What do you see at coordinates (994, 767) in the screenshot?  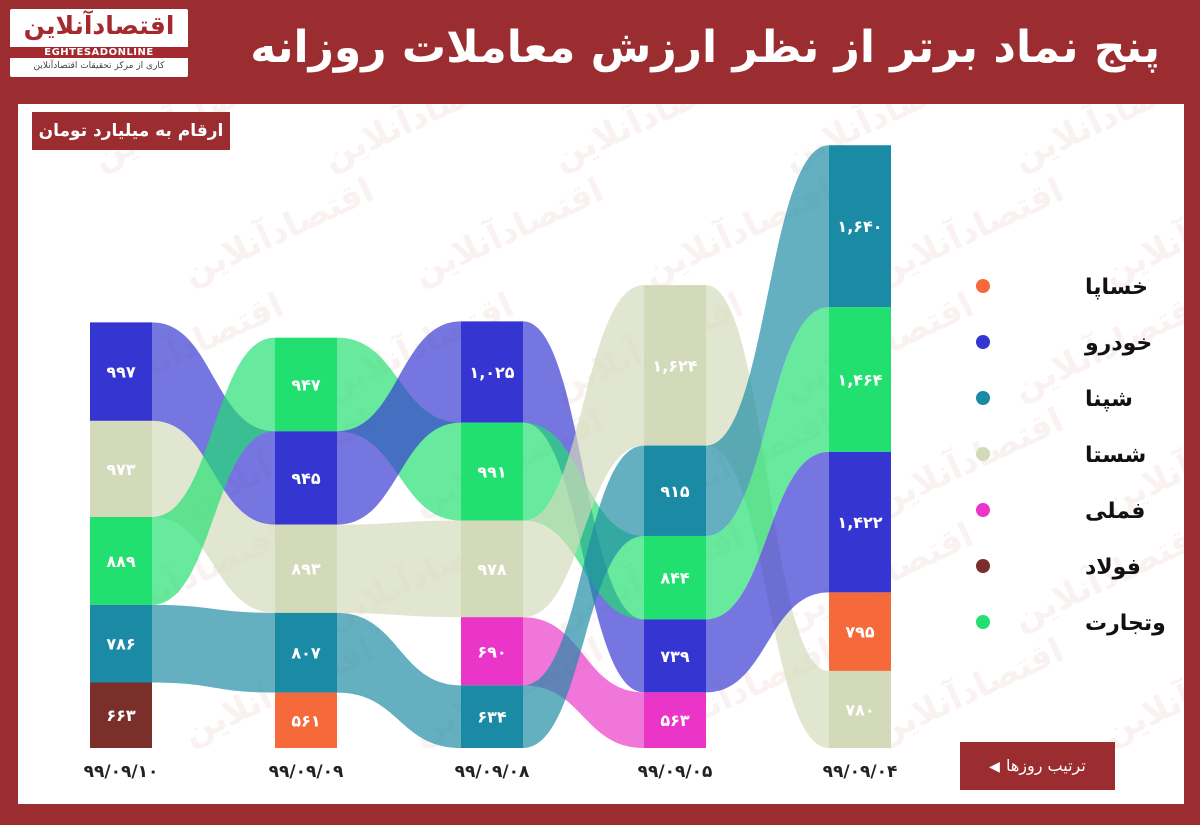 I see `arrow-left-icon: ◀` at bounding box center [994, 767].